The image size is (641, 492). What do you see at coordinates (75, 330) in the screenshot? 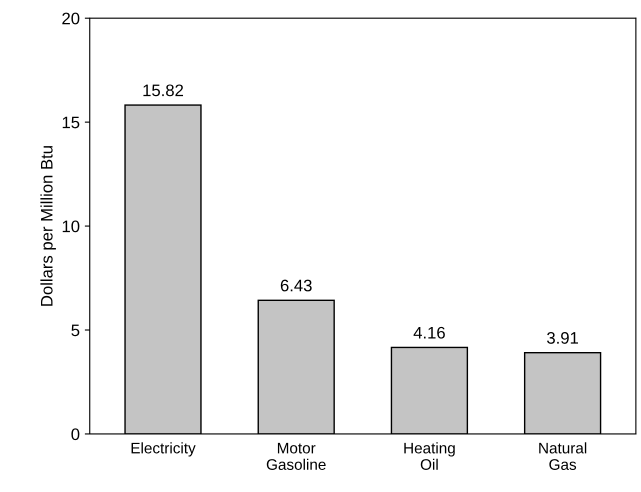
I see `y-tick-label: 5` at bounding box center [75, 330].